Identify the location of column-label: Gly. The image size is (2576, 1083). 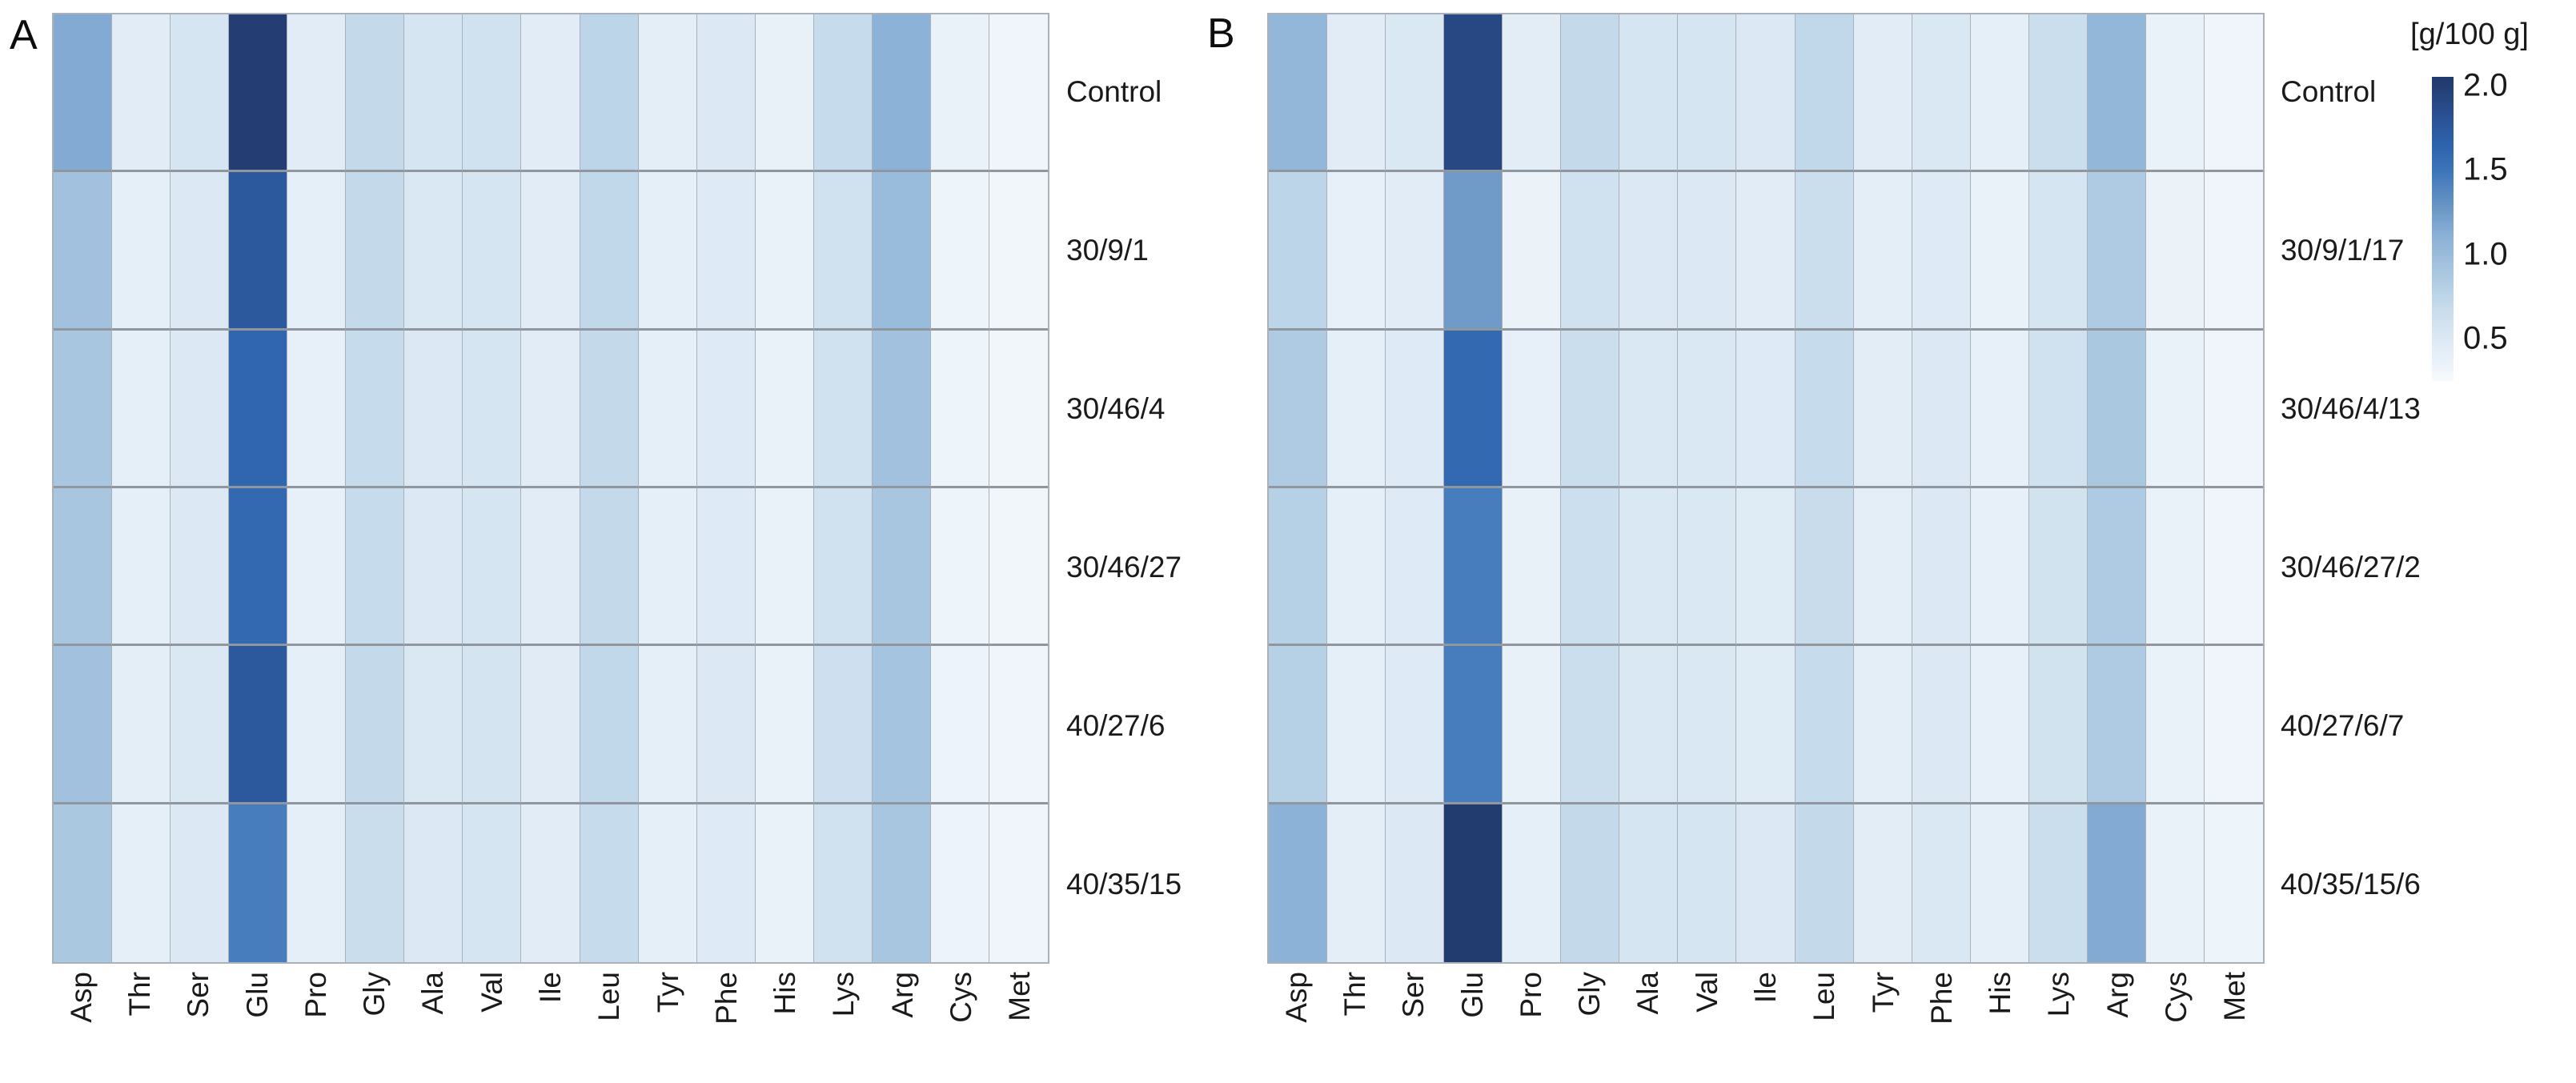
(375, 994).